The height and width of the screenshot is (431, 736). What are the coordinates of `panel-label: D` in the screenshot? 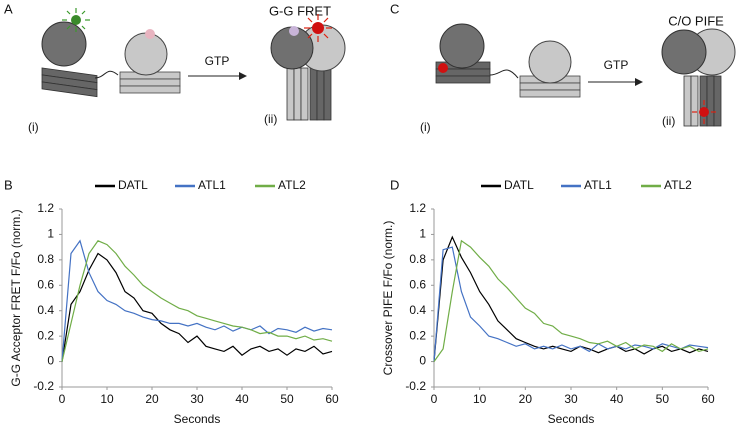 It's located at (394, 184).